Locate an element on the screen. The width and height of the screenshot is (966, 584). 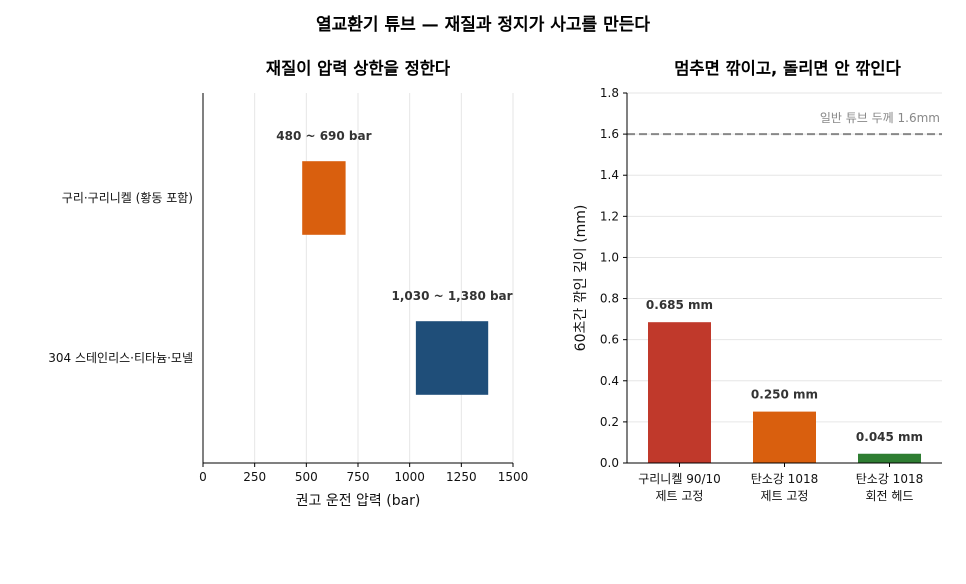
x-tick-label: 회전 헤드 is located at coordinates (890, 496).